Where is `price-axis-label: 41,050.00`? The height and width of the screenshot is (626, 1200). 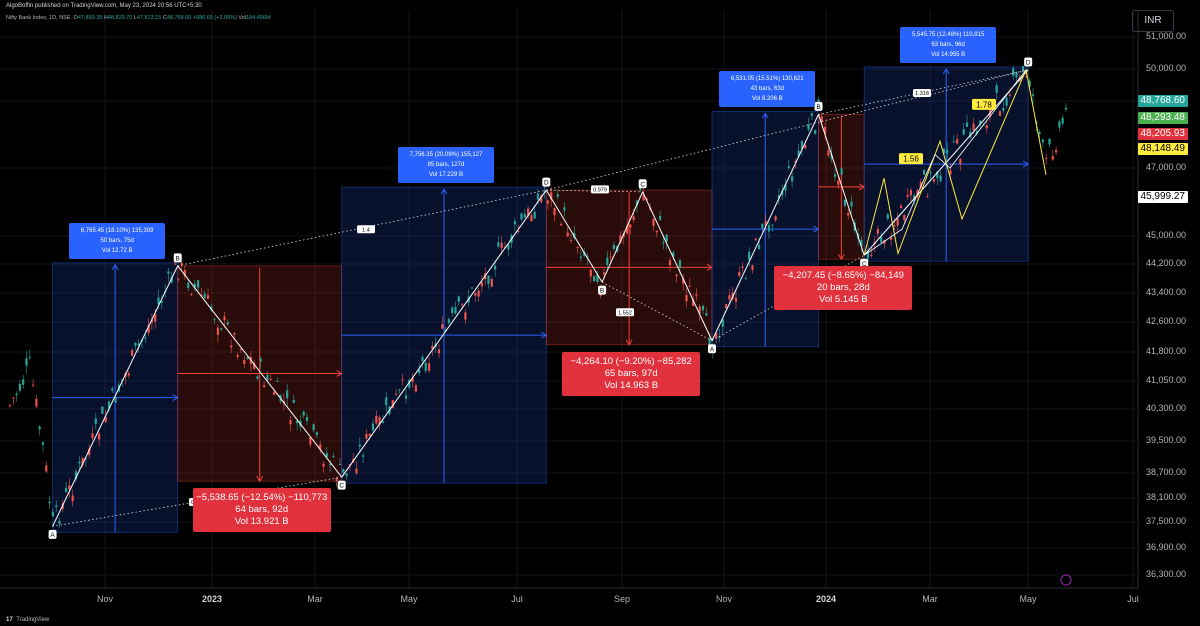
price-axis-label: 41,050.00 is located at coordinates (1166, 380).